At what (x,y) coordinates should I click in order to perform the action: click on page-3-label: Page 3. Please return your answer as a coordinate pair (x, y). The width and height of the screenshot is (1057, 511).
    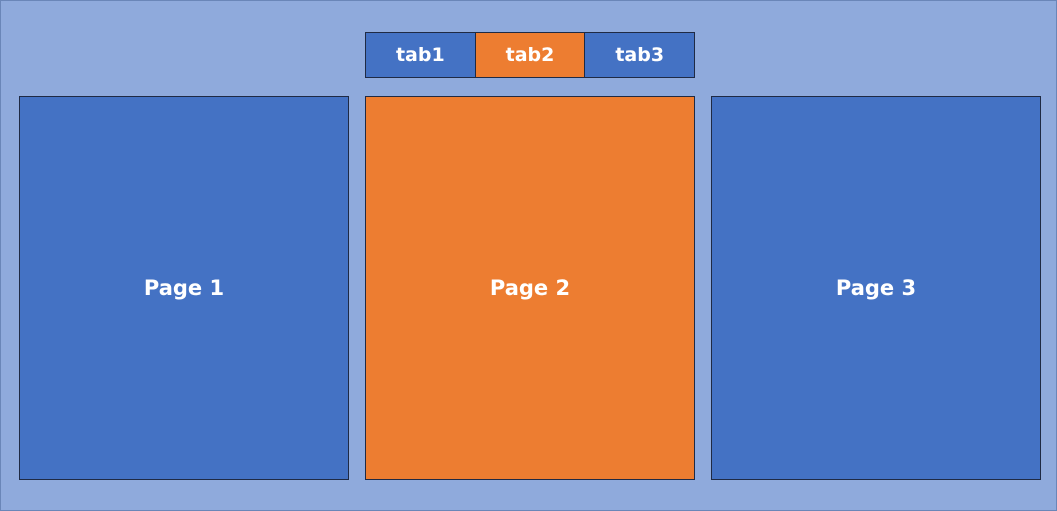
    Looking at the image, I should click on (876, 288).